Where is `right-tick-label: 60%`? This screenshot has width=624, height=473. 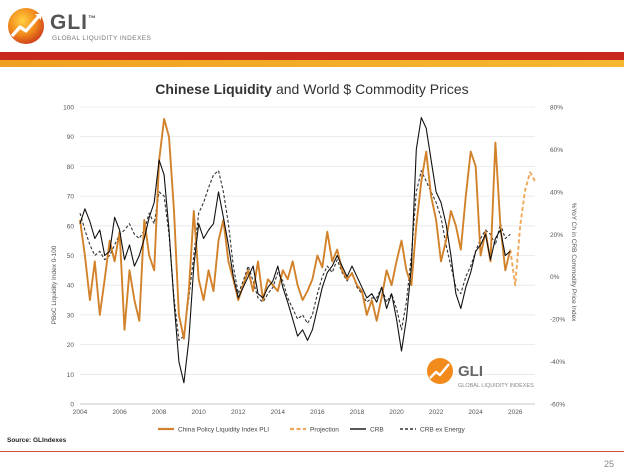 right-tick-label: 60% is located at coordinates (556, 150).